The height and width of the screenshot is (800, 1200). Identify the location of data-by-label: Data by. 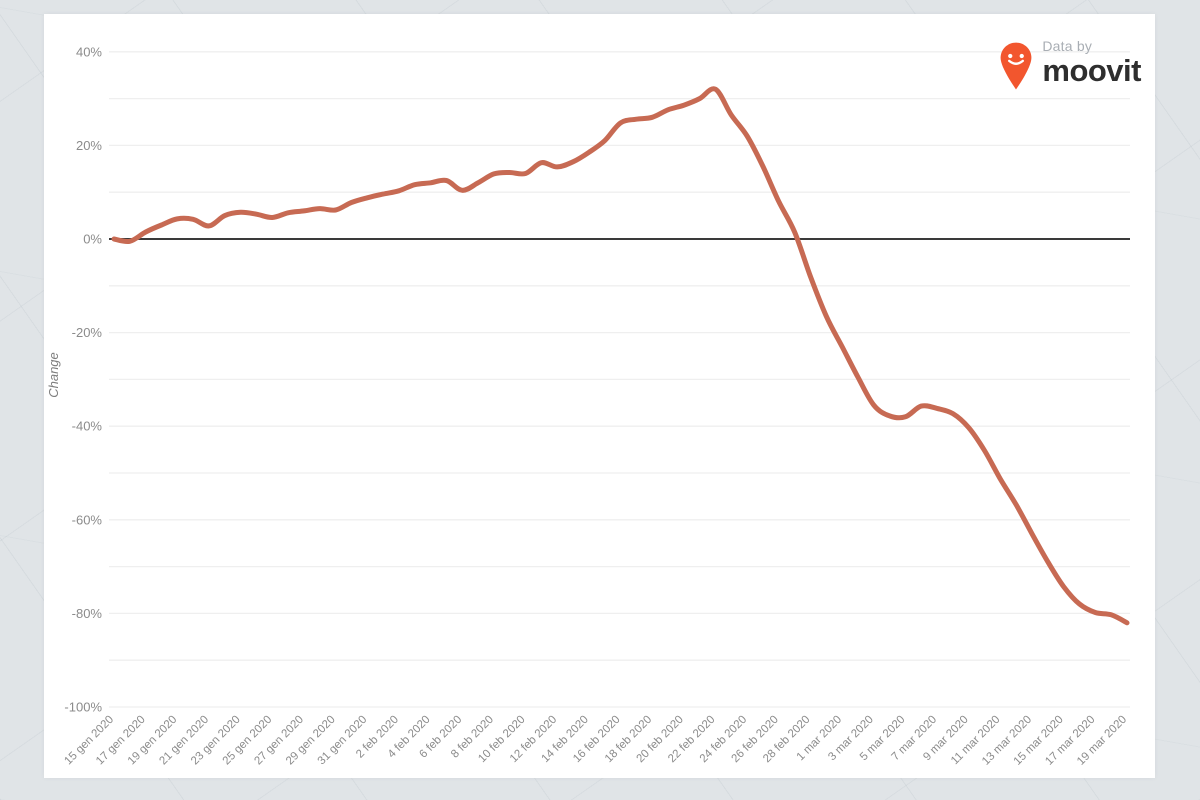
(1067, 46).